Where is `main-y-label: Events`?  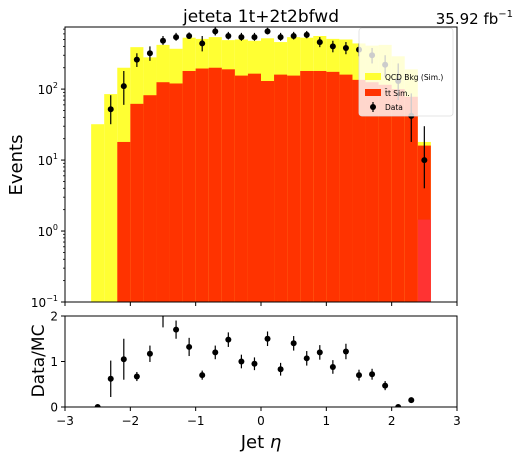
main-y-label: Events is located at coordinates (16, 165).